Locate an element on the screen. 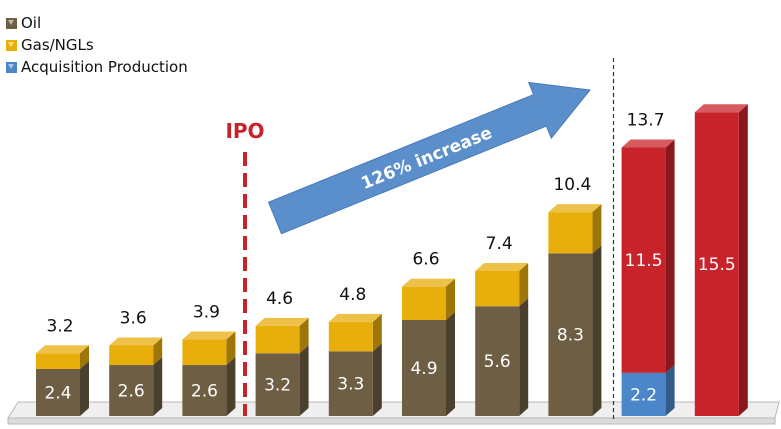 The image size is (781, 429). bar-total-label: 4.6 is located at coordinates (279, 299).